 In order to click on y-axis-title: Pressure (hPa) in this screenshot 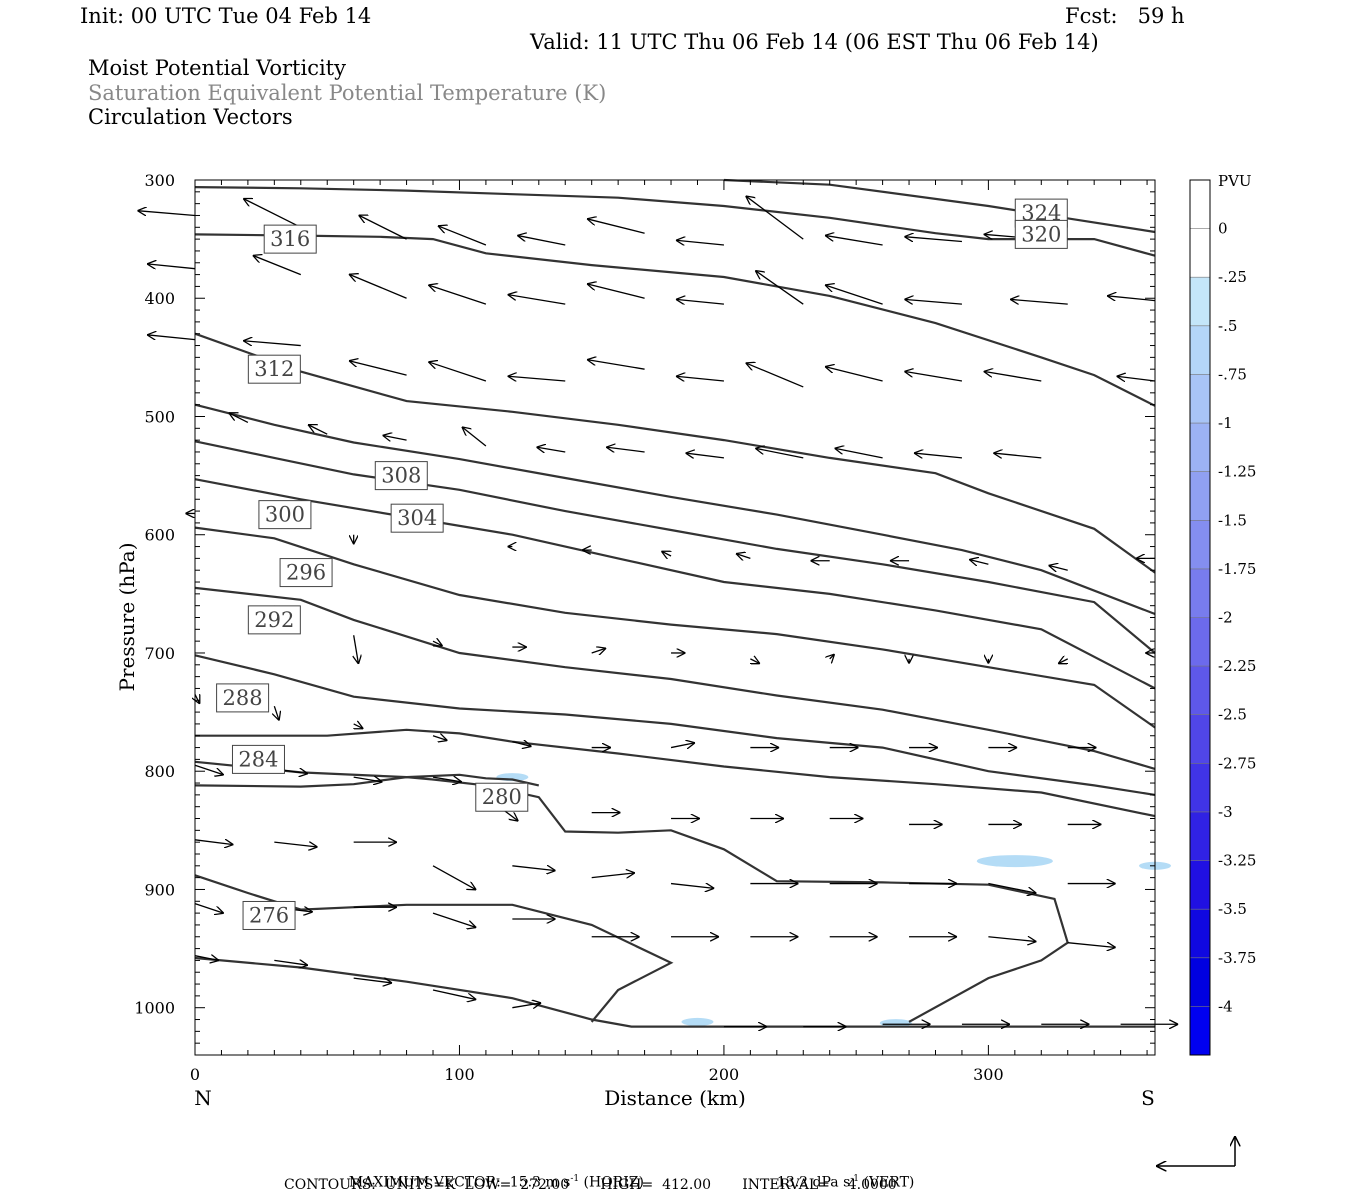, I will do `click(127, 617)`.